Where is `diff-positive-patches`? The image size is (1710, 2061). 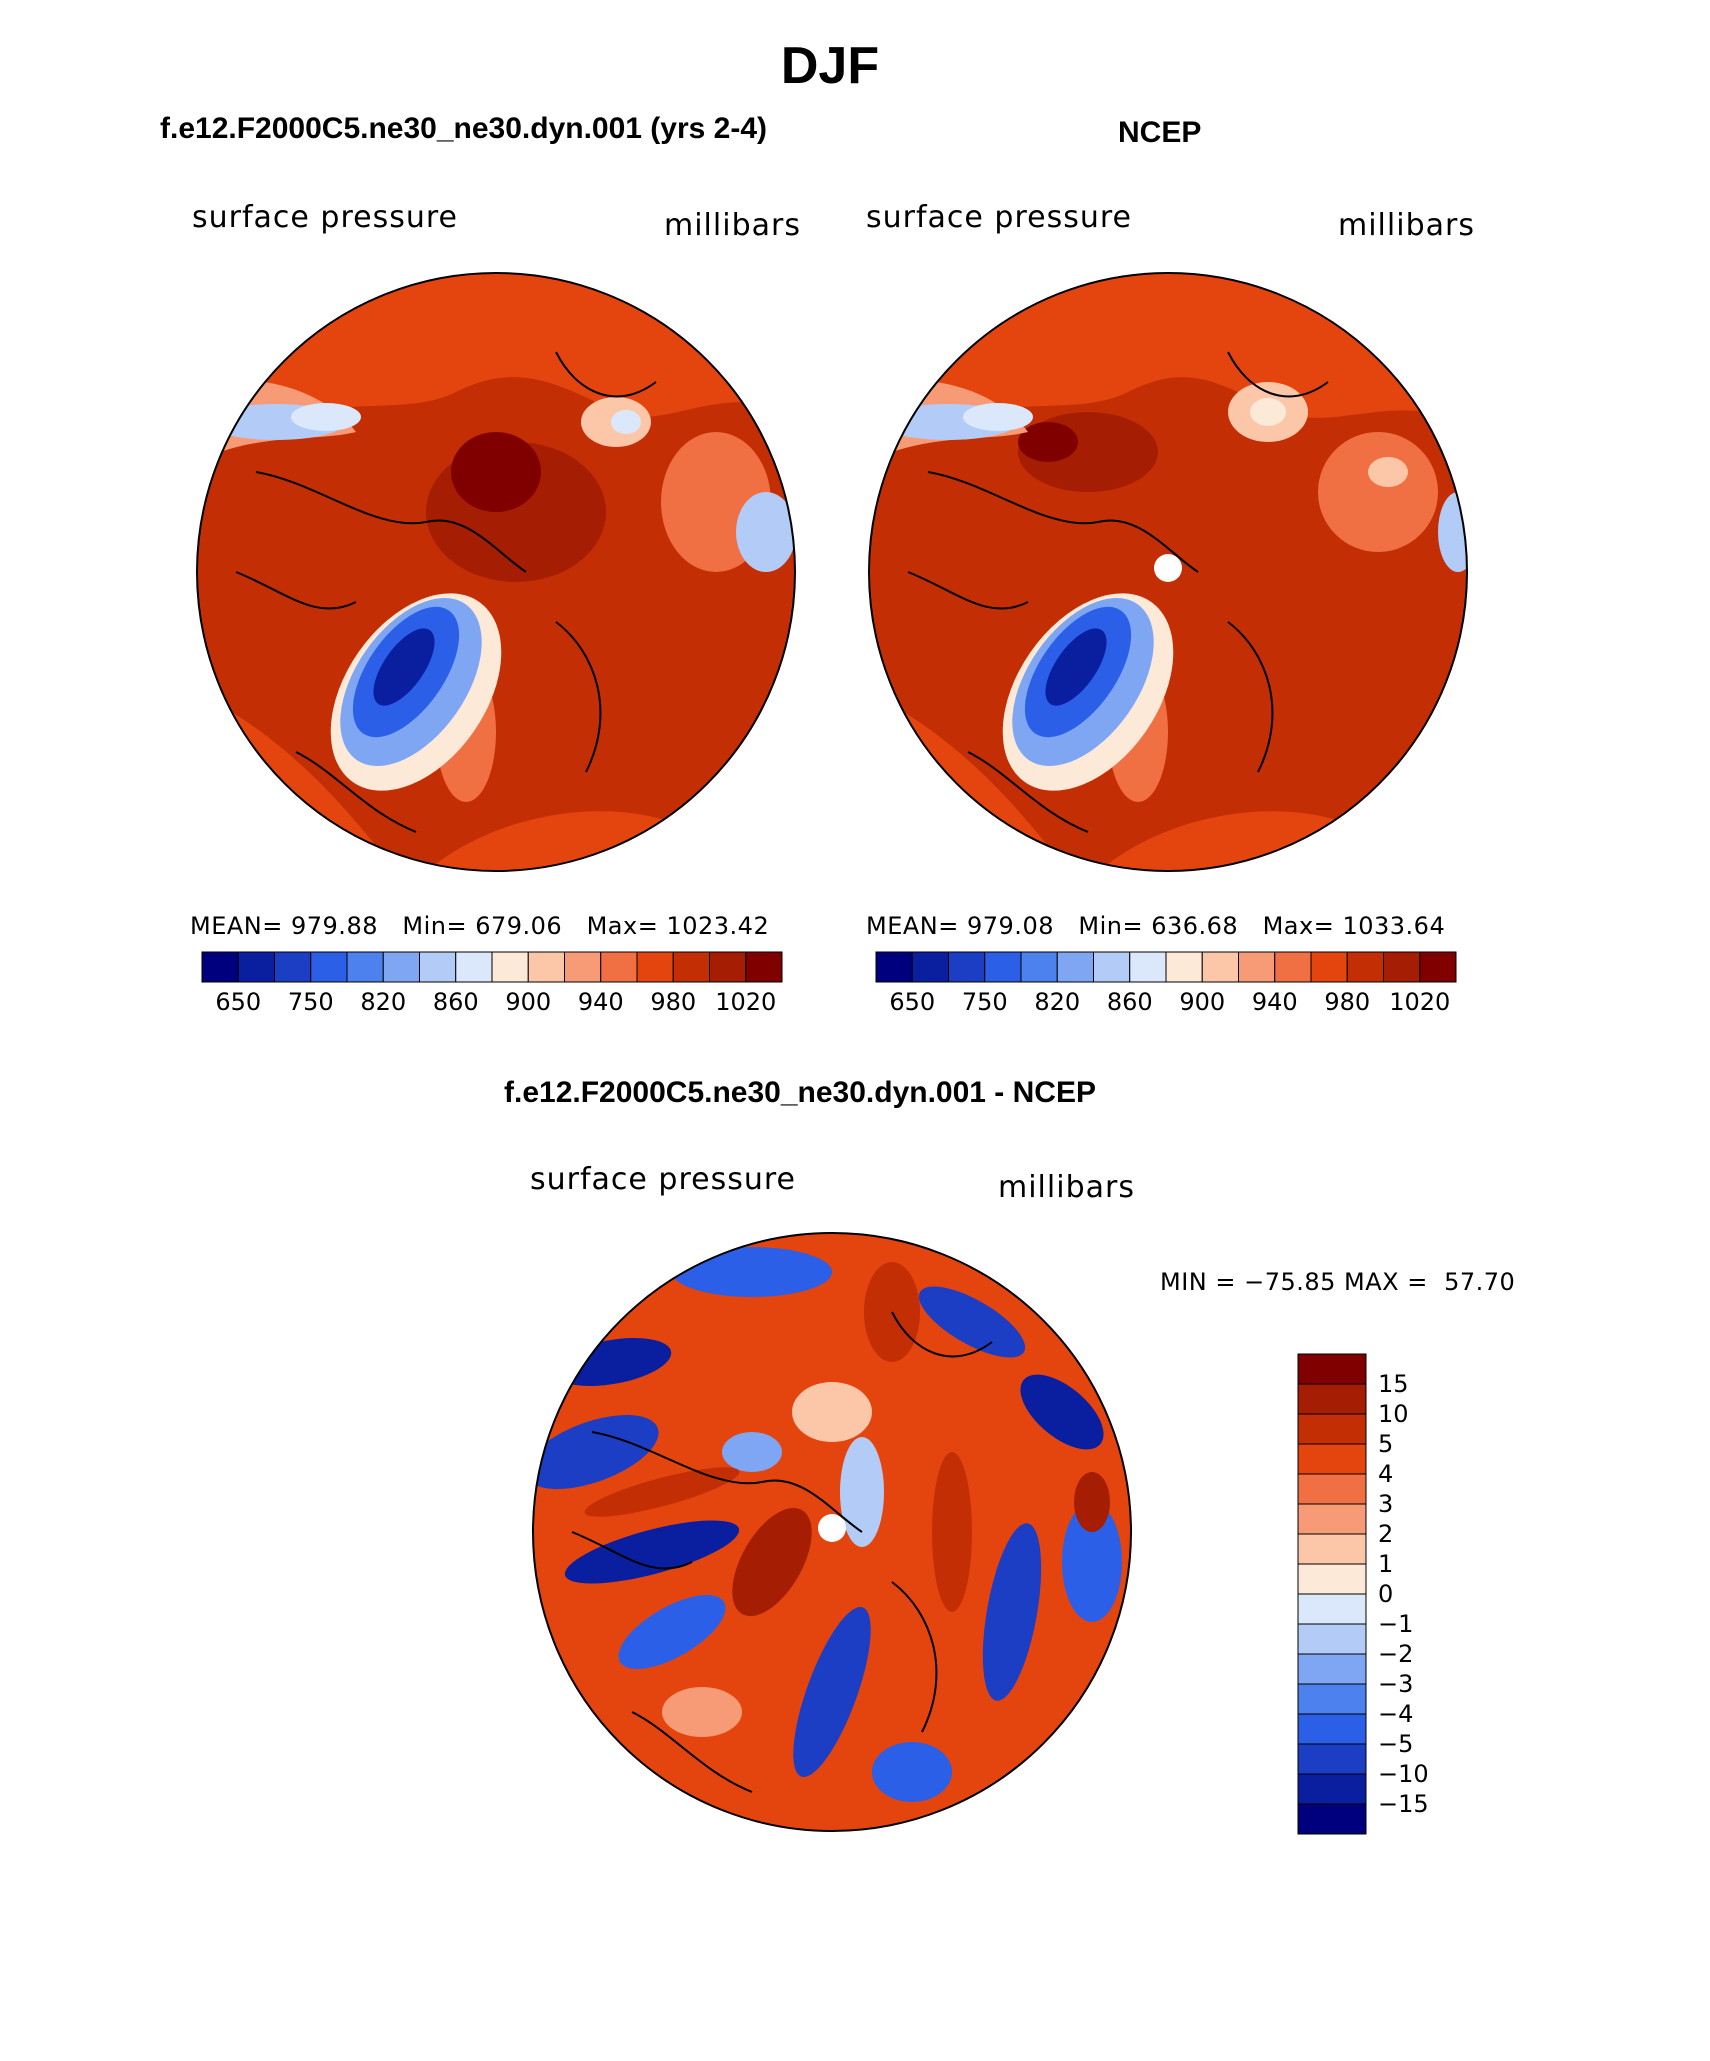
diff-positive-patches is located at coordinates (847, 1499).